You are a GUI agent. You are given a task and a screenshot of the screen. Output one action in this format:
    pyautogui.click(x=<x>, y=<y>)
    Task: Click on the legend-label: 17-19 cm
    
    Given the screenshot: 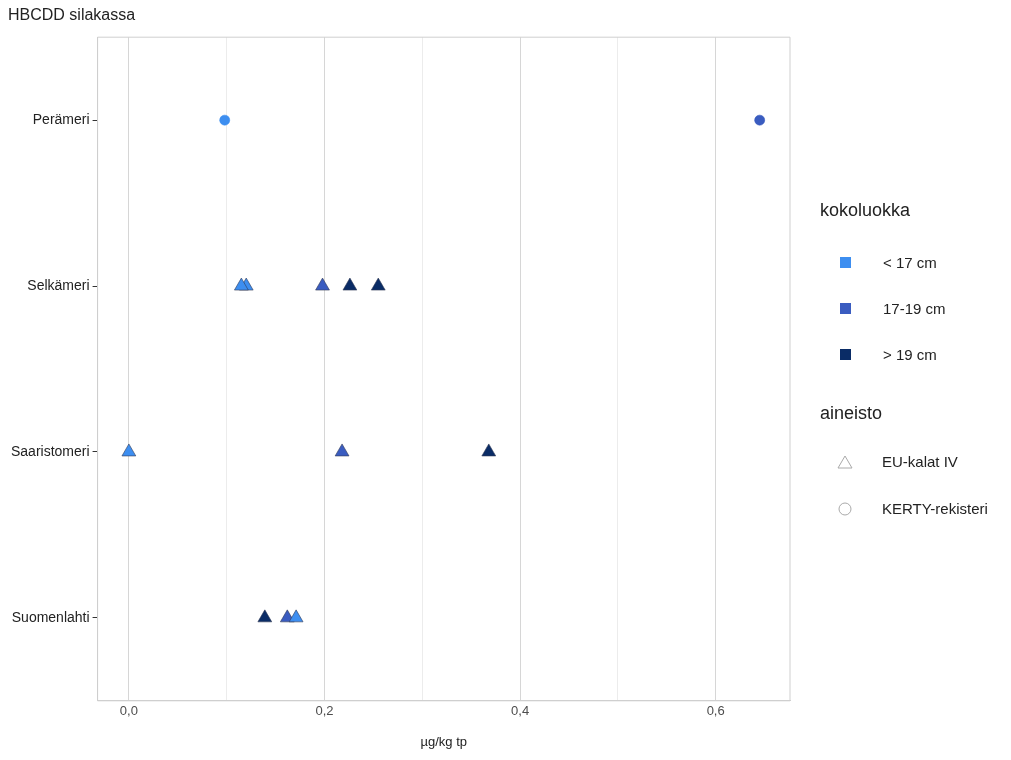 What is the action you would take?
    pyautogui.click(x=914, y=308)
    